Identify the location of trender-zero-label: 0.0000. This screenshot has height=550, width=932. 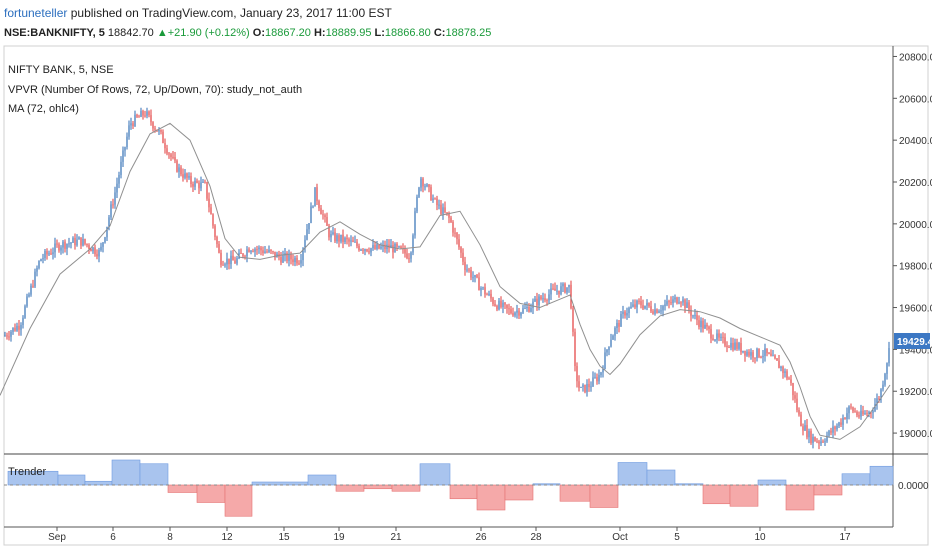
(913, 486).